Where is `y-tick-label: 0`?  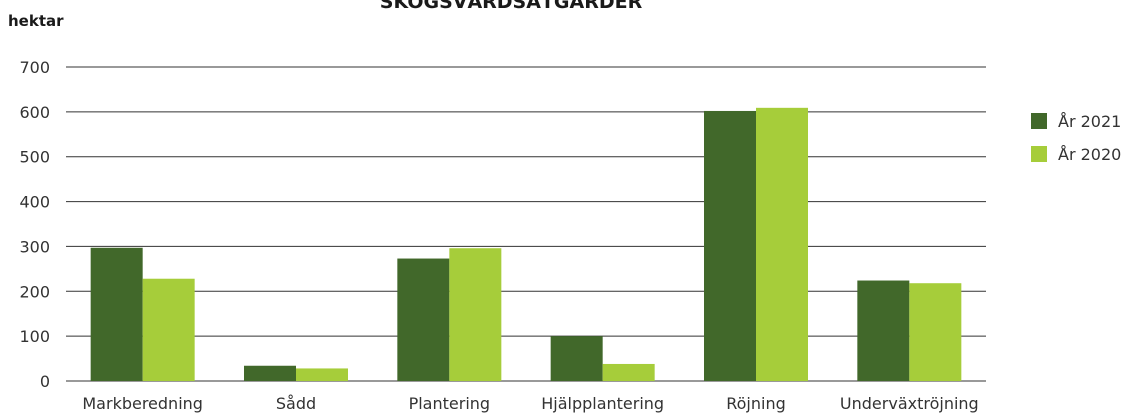
y-tick-label: 0 is located at coordinates (45, 381).